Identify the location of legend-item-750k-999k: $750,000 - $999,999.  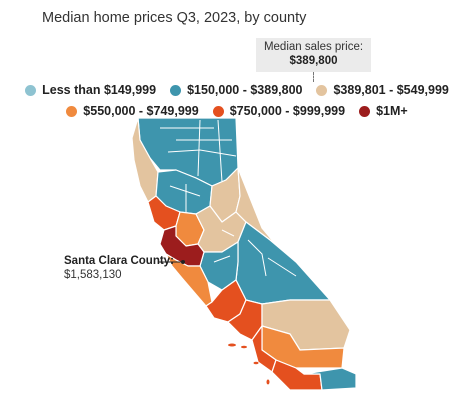
(279, 111).